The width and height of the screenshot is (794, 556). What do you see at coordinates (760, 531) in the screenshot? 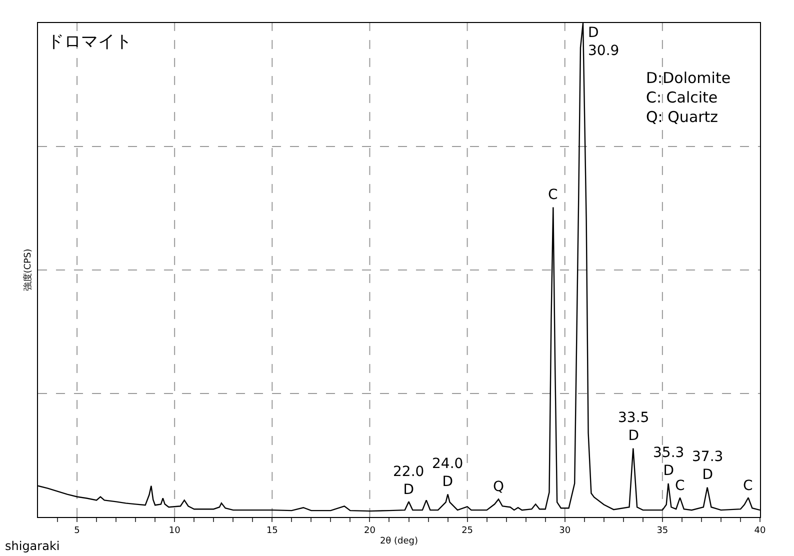
I see `x-tick-label: 40` at bounding box center [760, 531].